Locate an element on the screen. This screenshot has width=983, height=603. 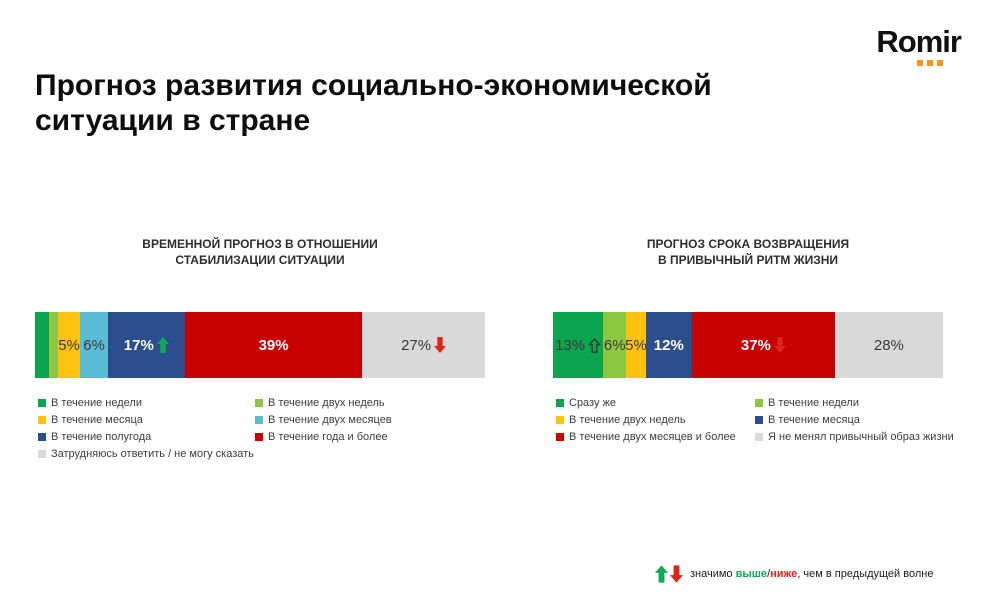
legend-label: Я не менял привычный образ жизни is located at coordinates (861, 436).